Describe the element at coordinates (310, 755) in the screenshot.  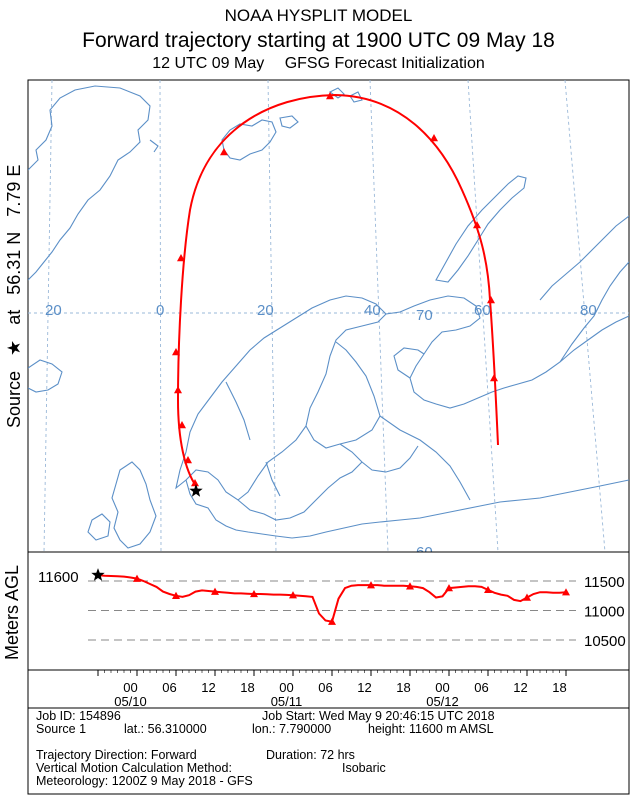
I see `trajectory-duration: Duration: 72 hrs` at that location.